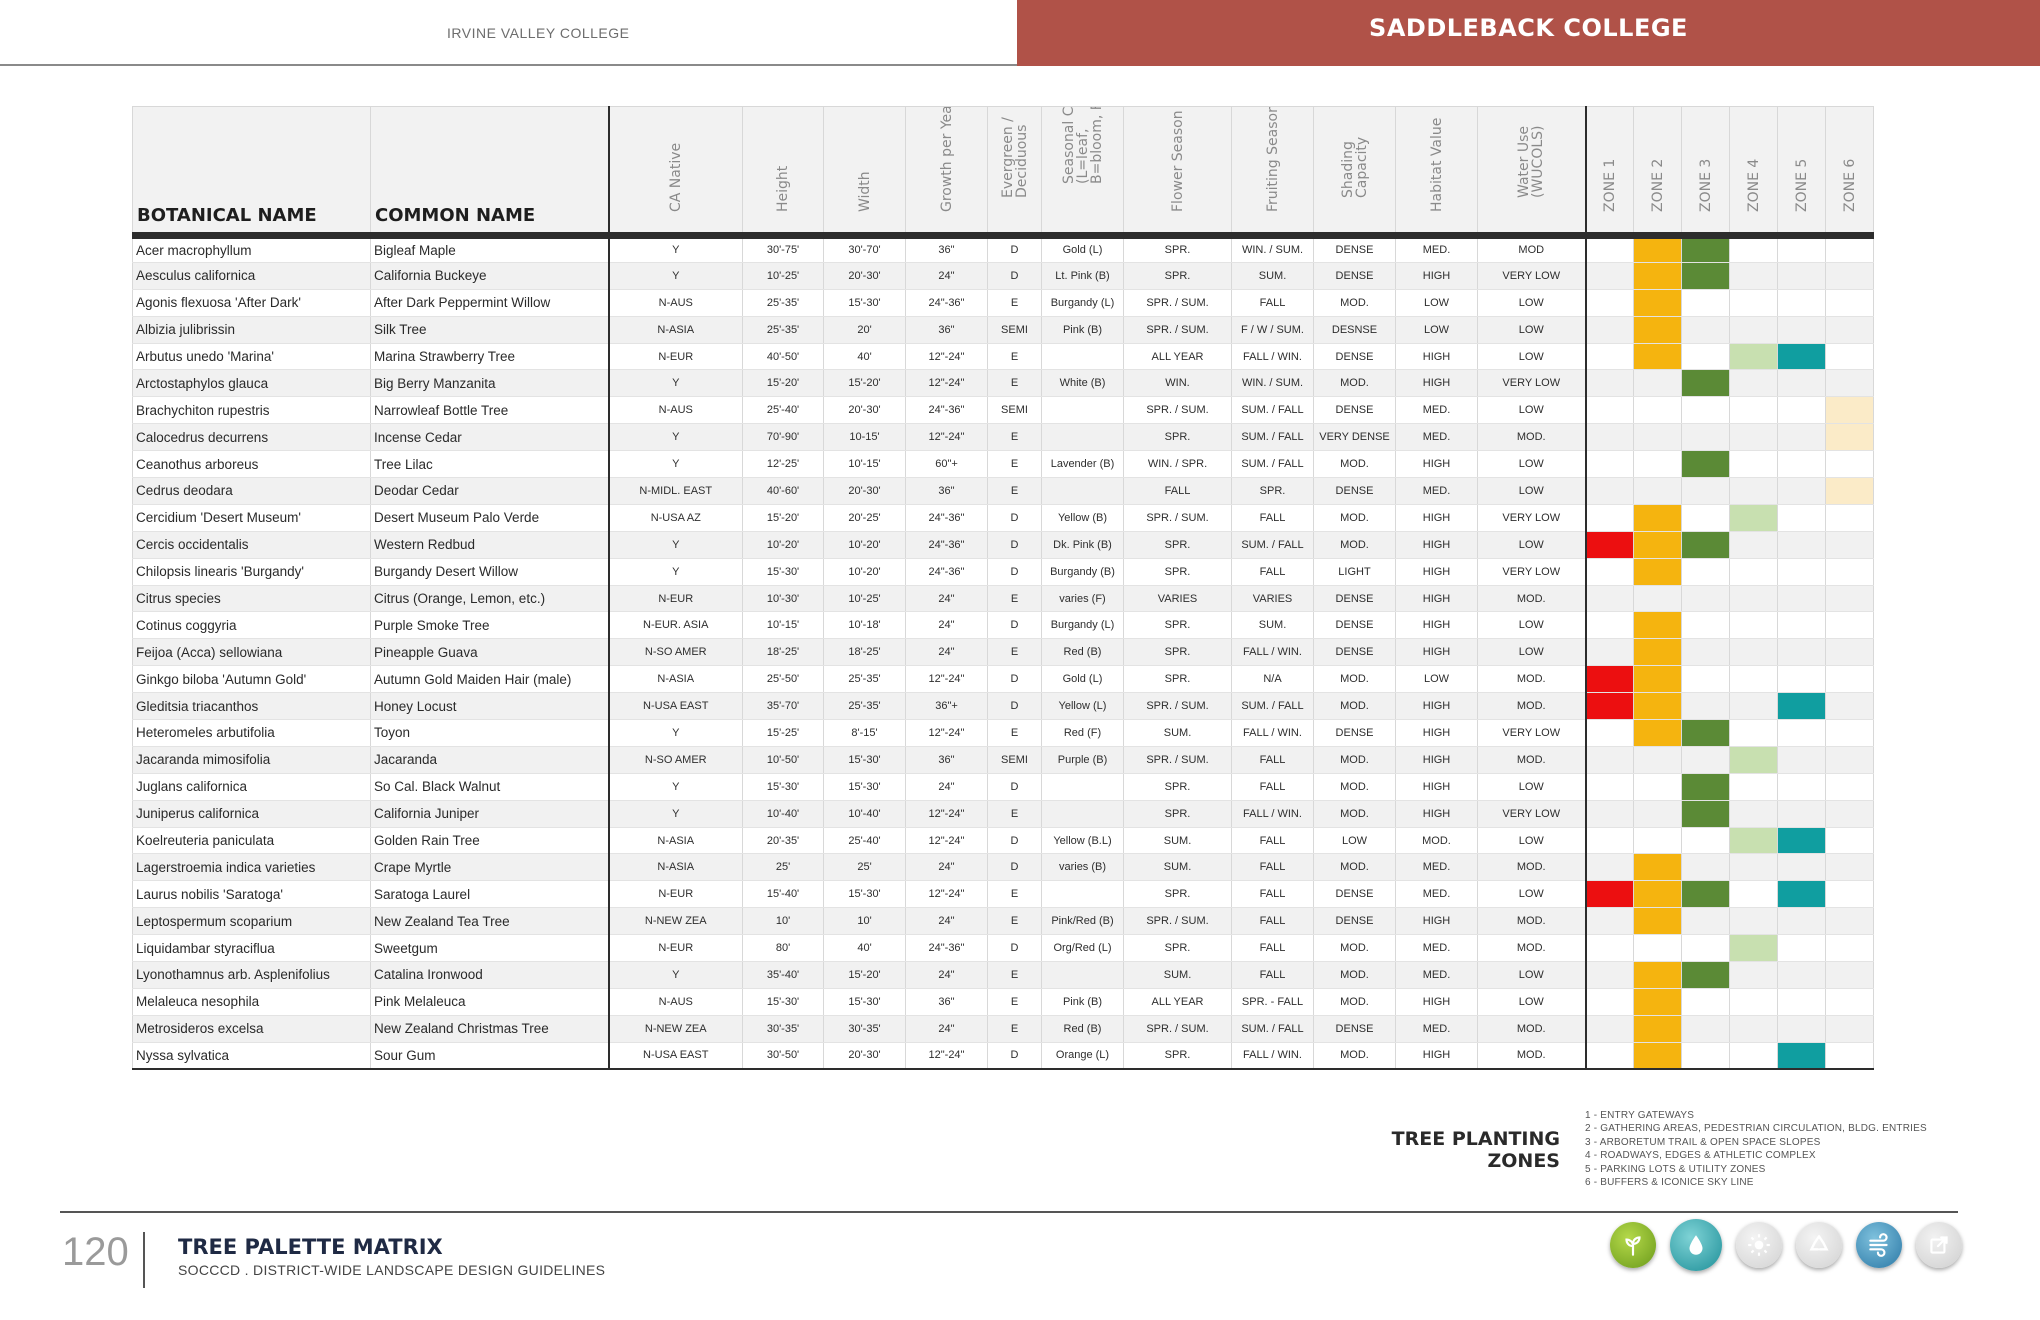 Image resolution: width=2040 pixels, height=1320 pixels. I want to click on ca-native-cell: N-SO AMER, so click(675, 652).